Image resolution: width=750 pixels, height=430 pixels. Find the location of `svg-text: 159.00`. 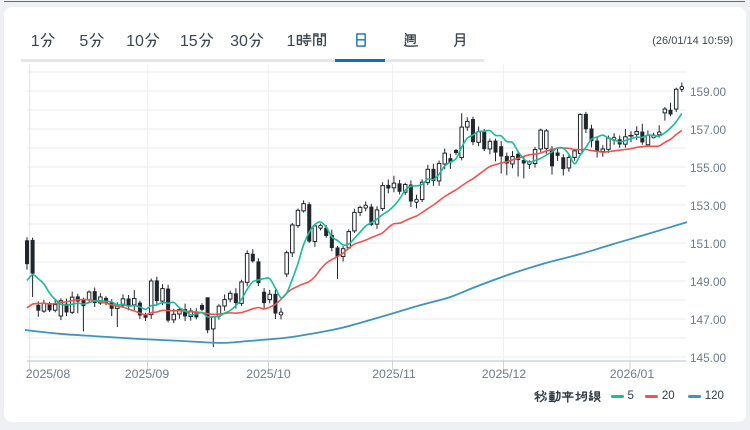

svg-text: 159.00 is located at coordinates (708, 92).